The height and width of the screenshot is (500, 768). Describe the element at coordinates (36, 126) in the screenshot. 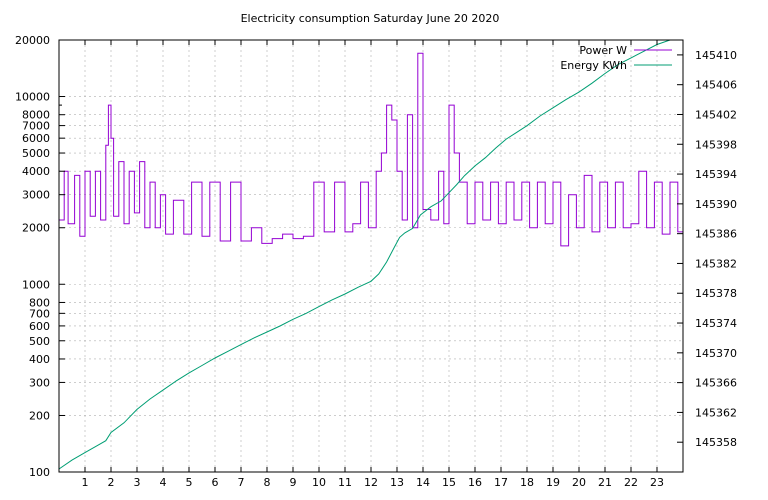

I see `y-tick-label: 7000` at that location.